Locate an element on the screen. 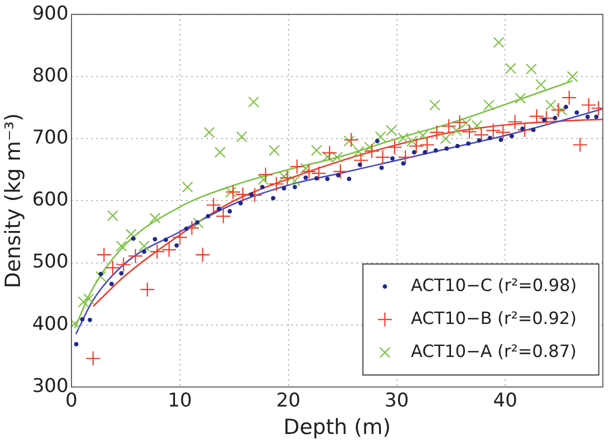 The image size is (611, 441). y-tick-label: 400 is located at coordinates (50, 323).